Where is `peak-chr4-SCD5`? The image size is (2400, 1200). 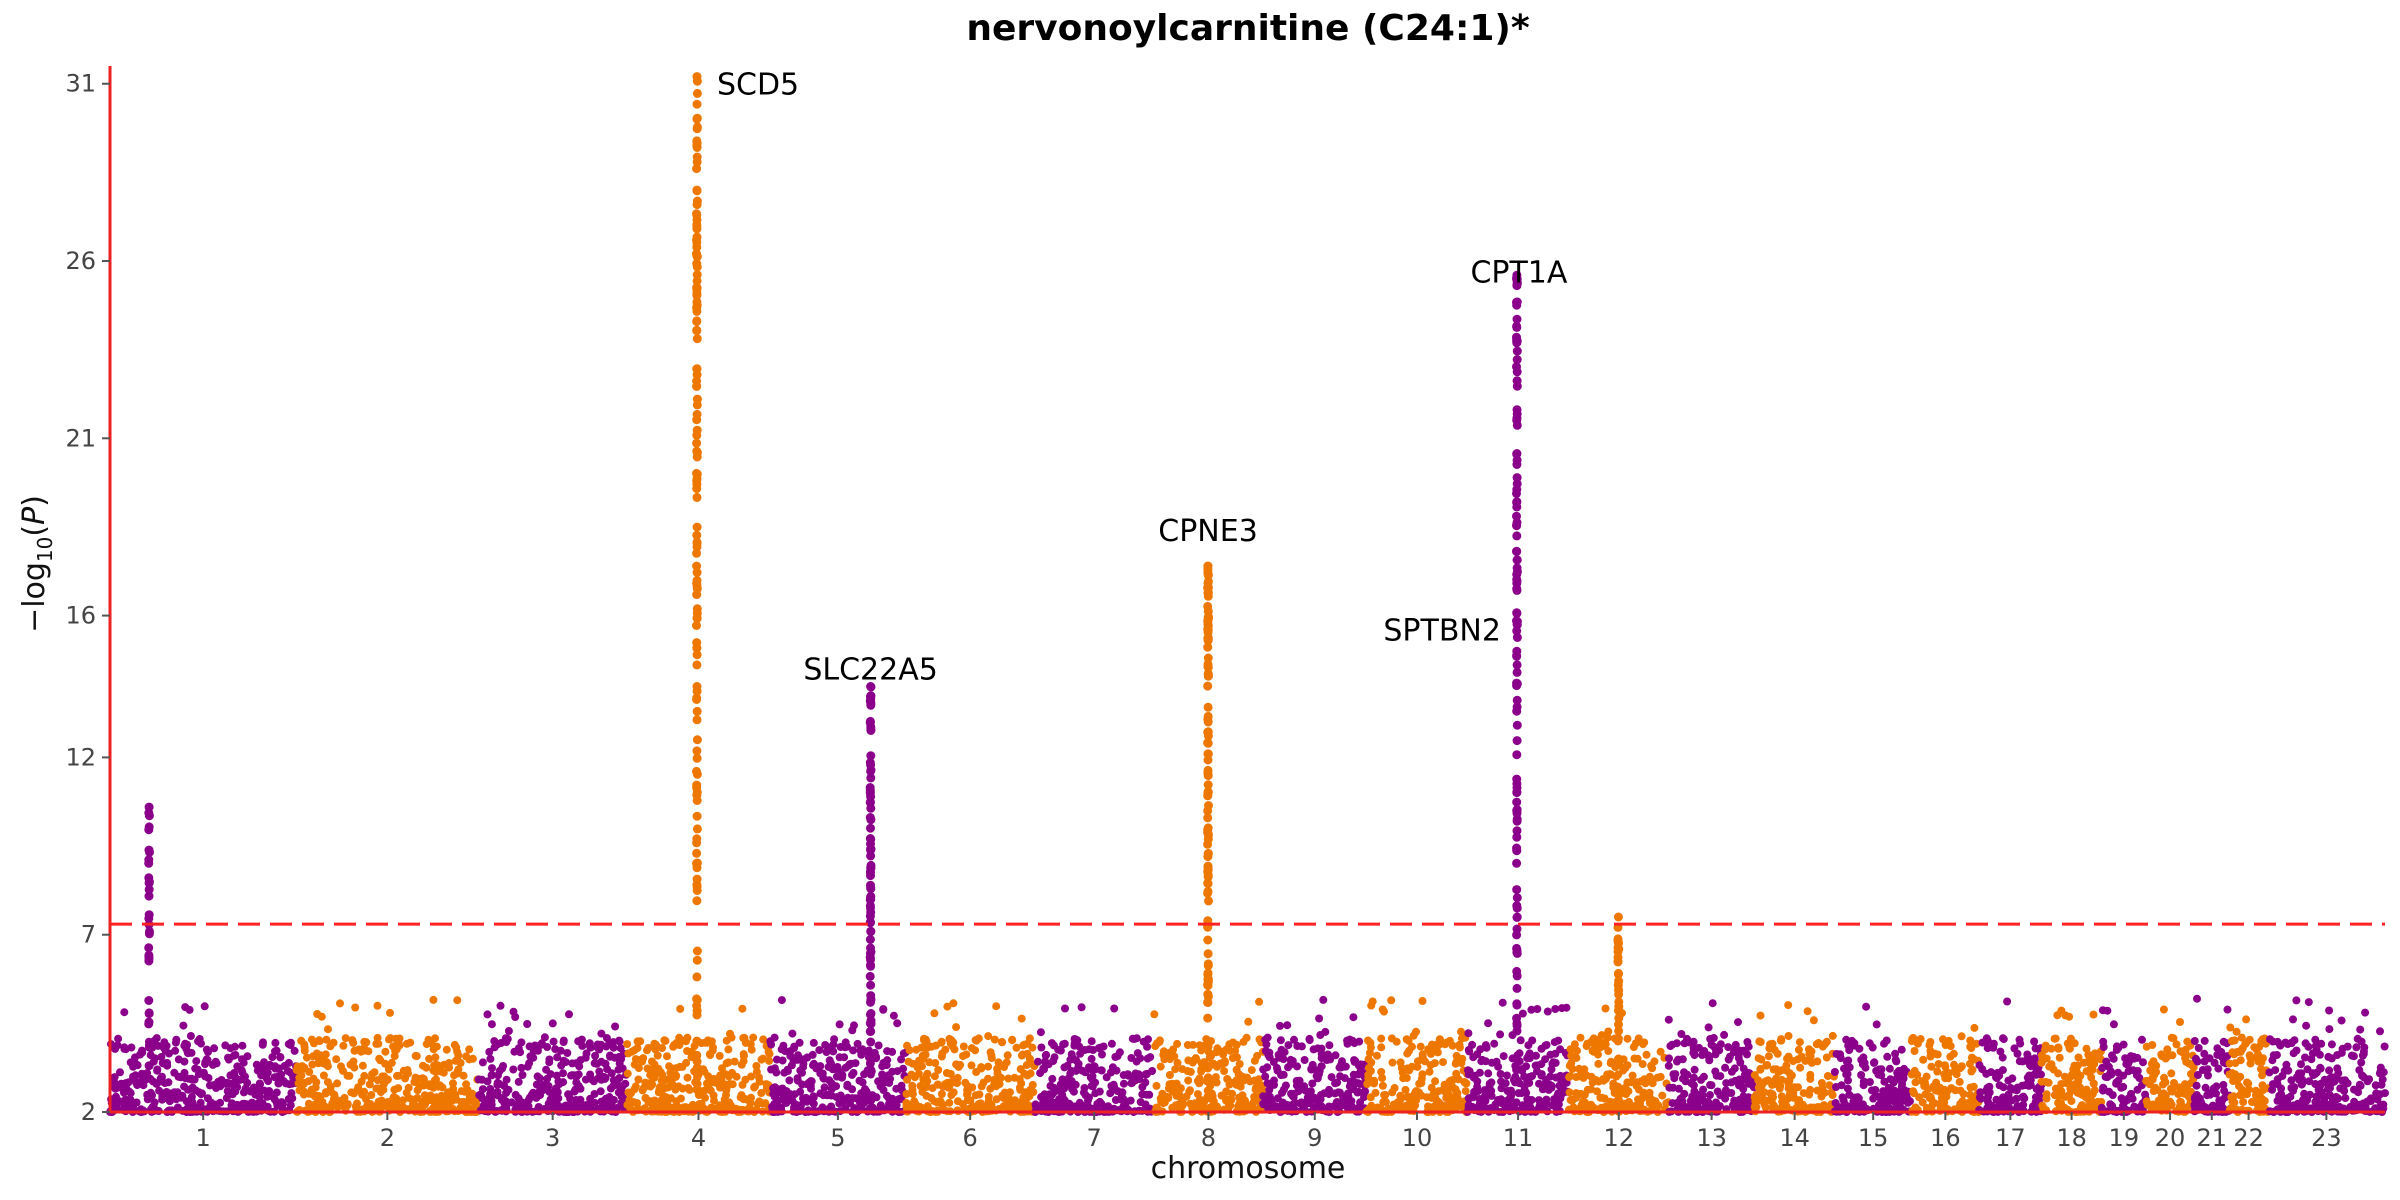
peak-chr4-SCD5 is located at coordinates (697, 583).